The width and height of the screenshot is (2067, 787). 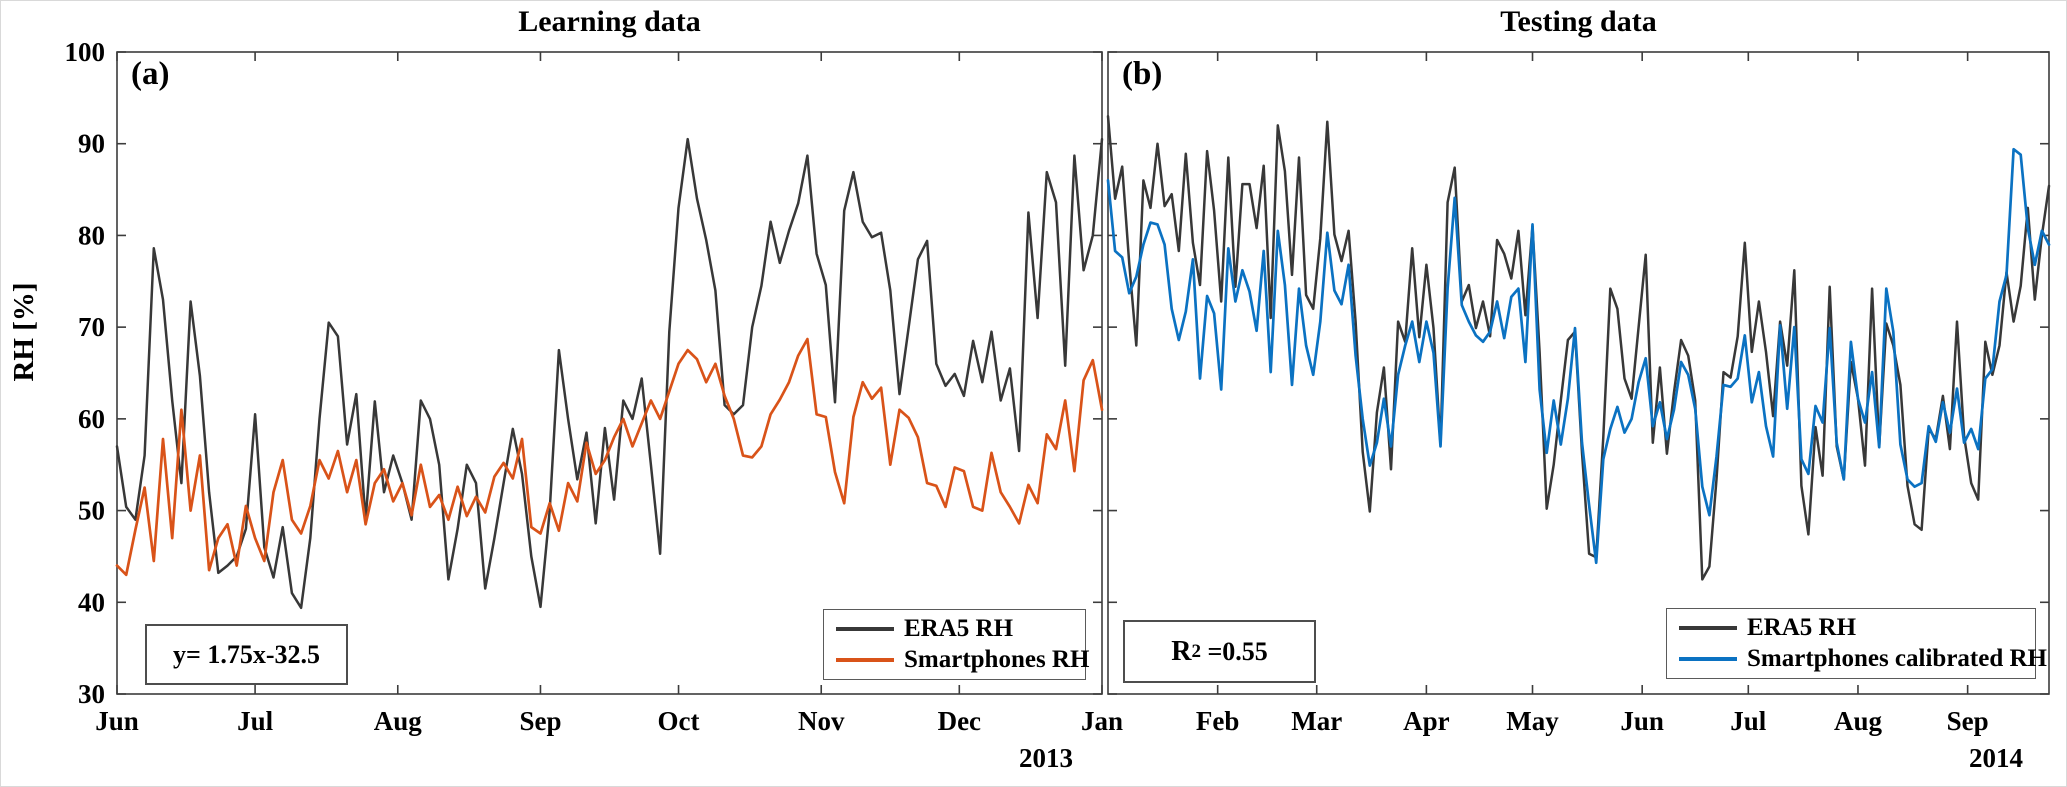 I want to click on legend-item-era5: ERA5 RH, so click(x=956, y=629).